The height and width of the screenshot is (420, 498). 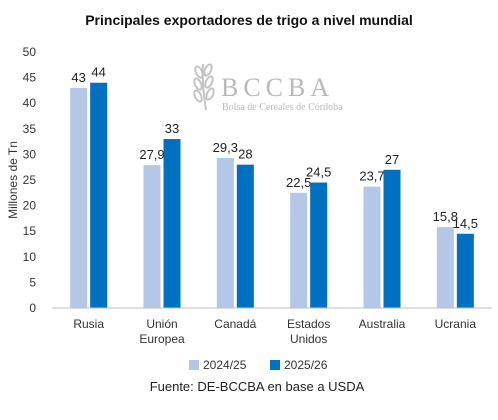 I want to click on y-tick-label: 15, so click(x=30, y=231).